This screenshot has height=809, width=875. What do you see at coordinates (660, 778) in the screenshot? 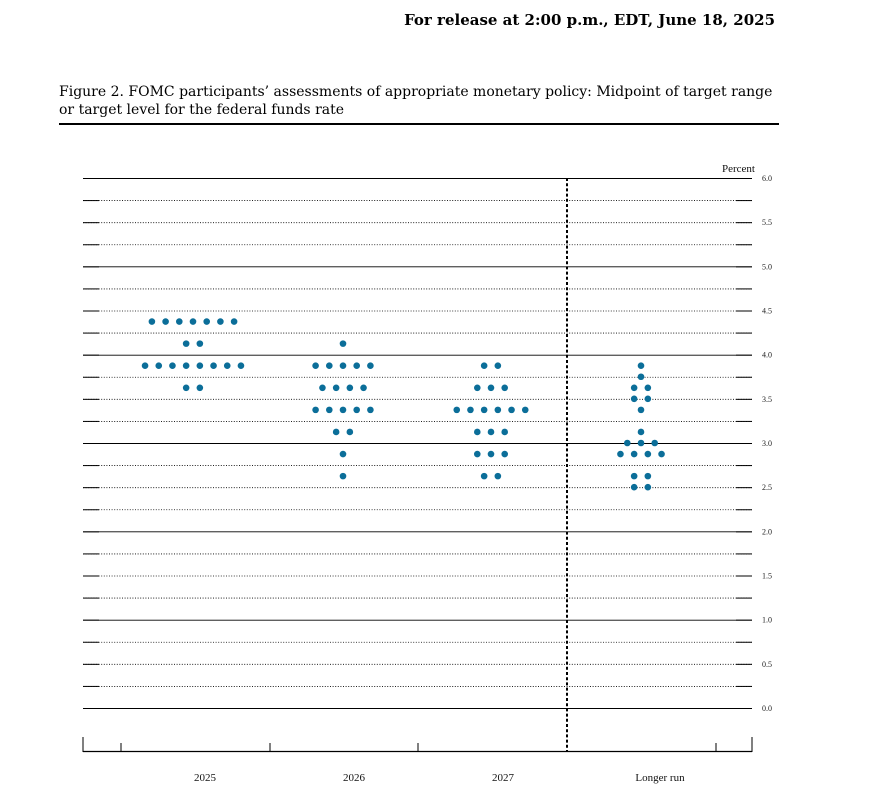
I see `x-category-label: Longer run` at bounding box center [660, 778].